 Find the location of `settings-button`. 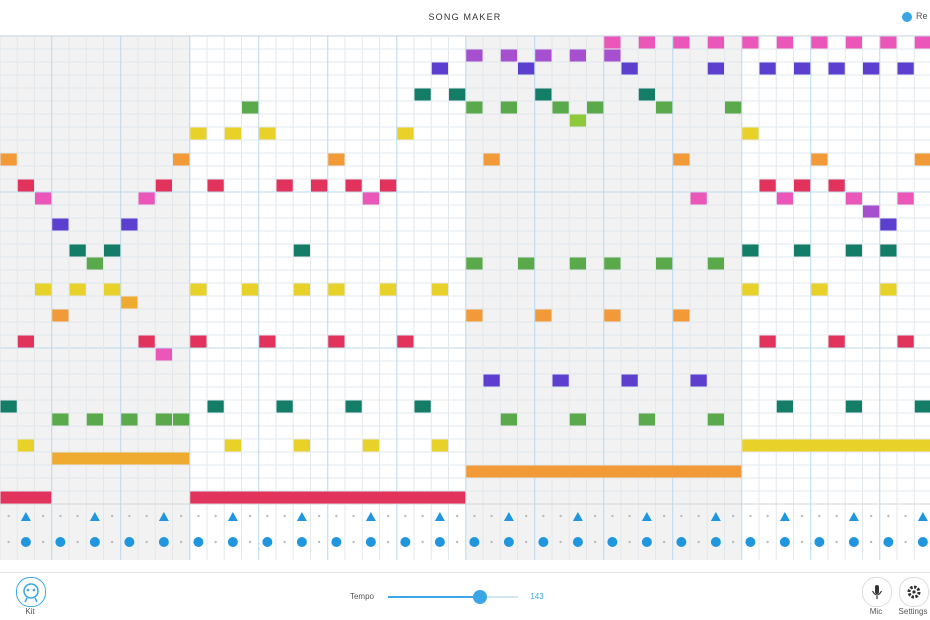

settings-button is located at coordinates (914, 592).